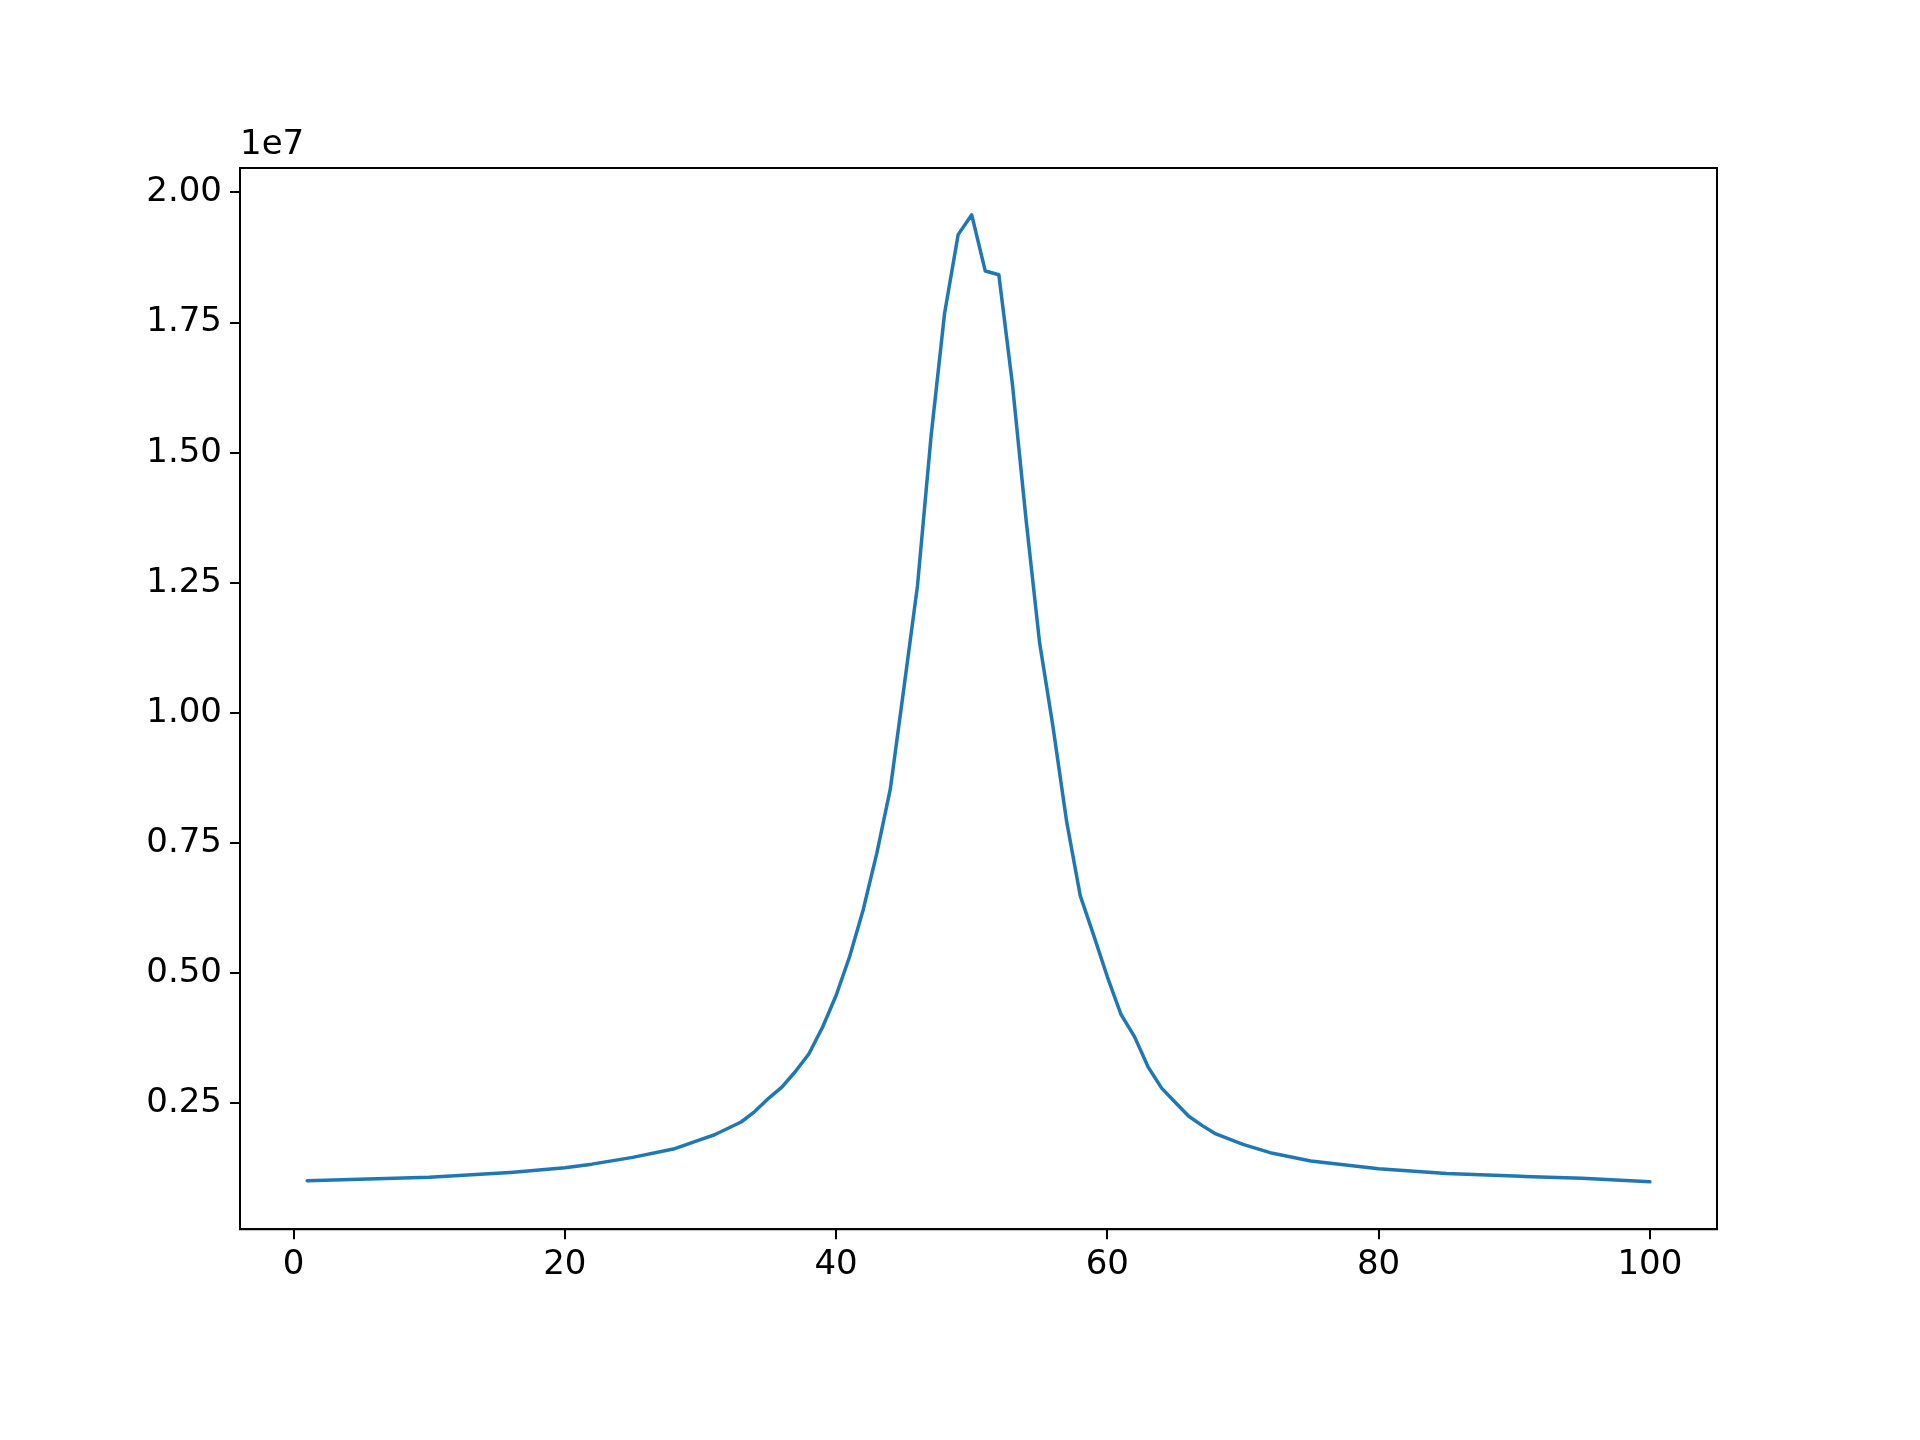  Describe the element at coordinates (184, 709) in the screenshot. I see `y-tick-label: 1.00` at that location.